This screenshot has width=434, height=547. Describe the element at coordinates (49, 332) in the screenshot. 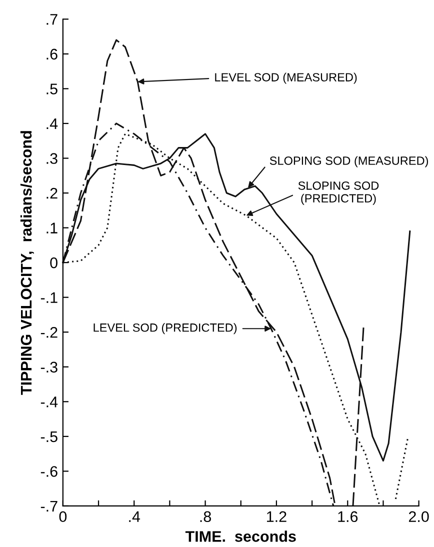

I see `y-tick-label: -.2` at that location.